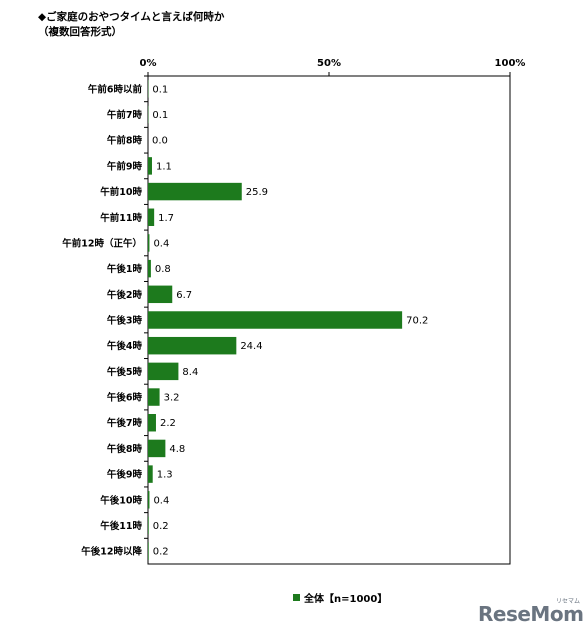  I want to click on watermark-logo: ReseMom, so click(531, 614).